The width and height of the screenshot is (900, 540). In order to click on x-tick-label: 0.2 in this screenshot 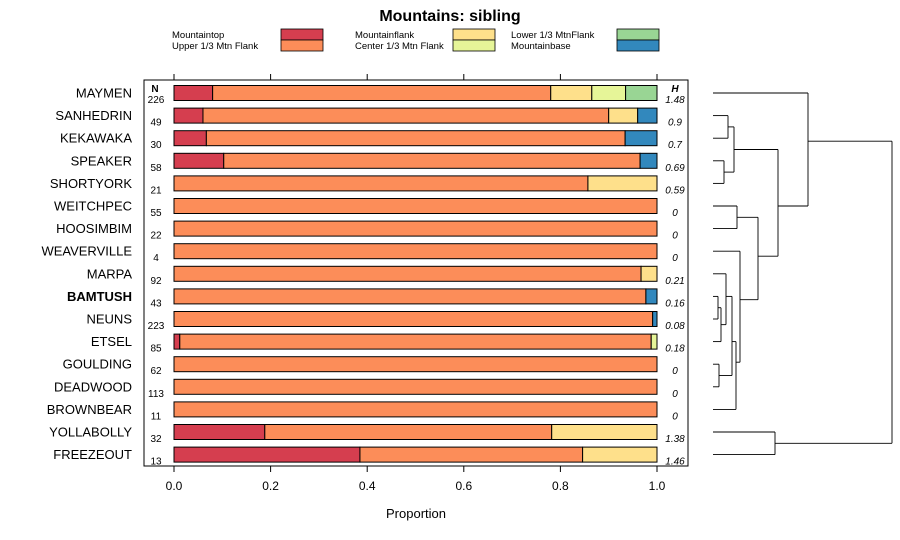, I will do `click(270, 486)`.